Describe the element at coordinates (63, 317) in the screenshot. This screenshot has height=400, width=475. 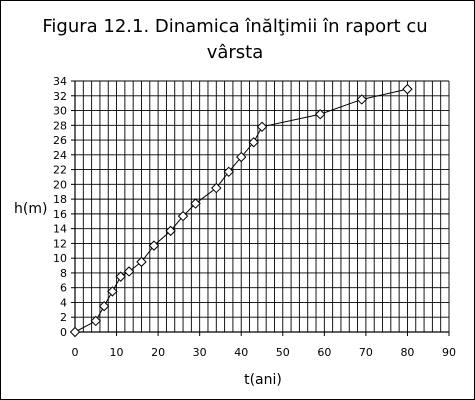
I see `y-tick-label: 2` at that location.